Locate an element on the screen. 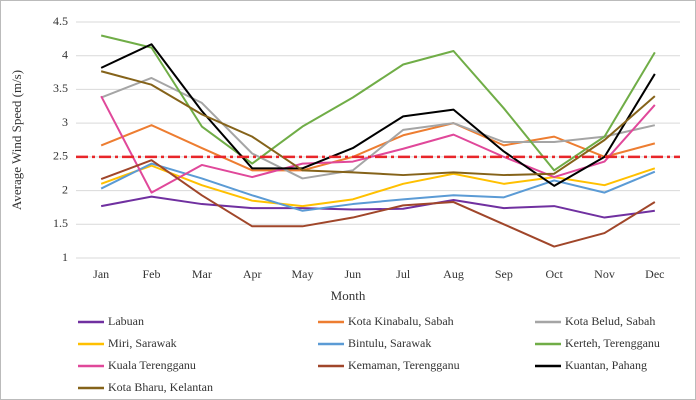 The image size is (696, 400). x-tick-label: Feb is located at coordinates (152, 274).